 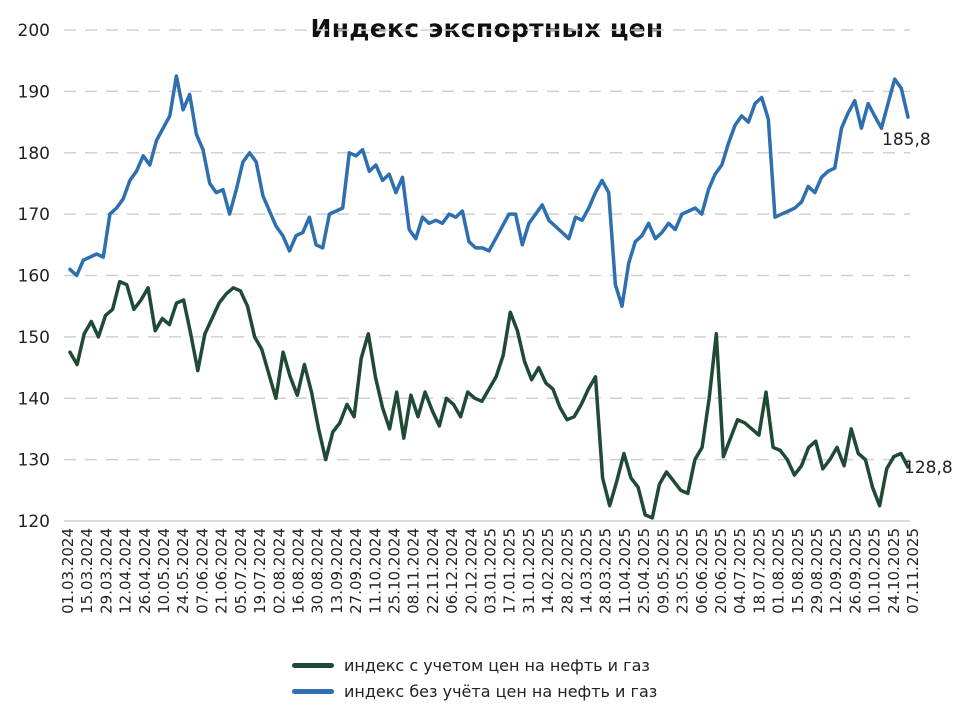 I want to click on x-tick-label: 25.10.2024, so click(x=394, y=571).